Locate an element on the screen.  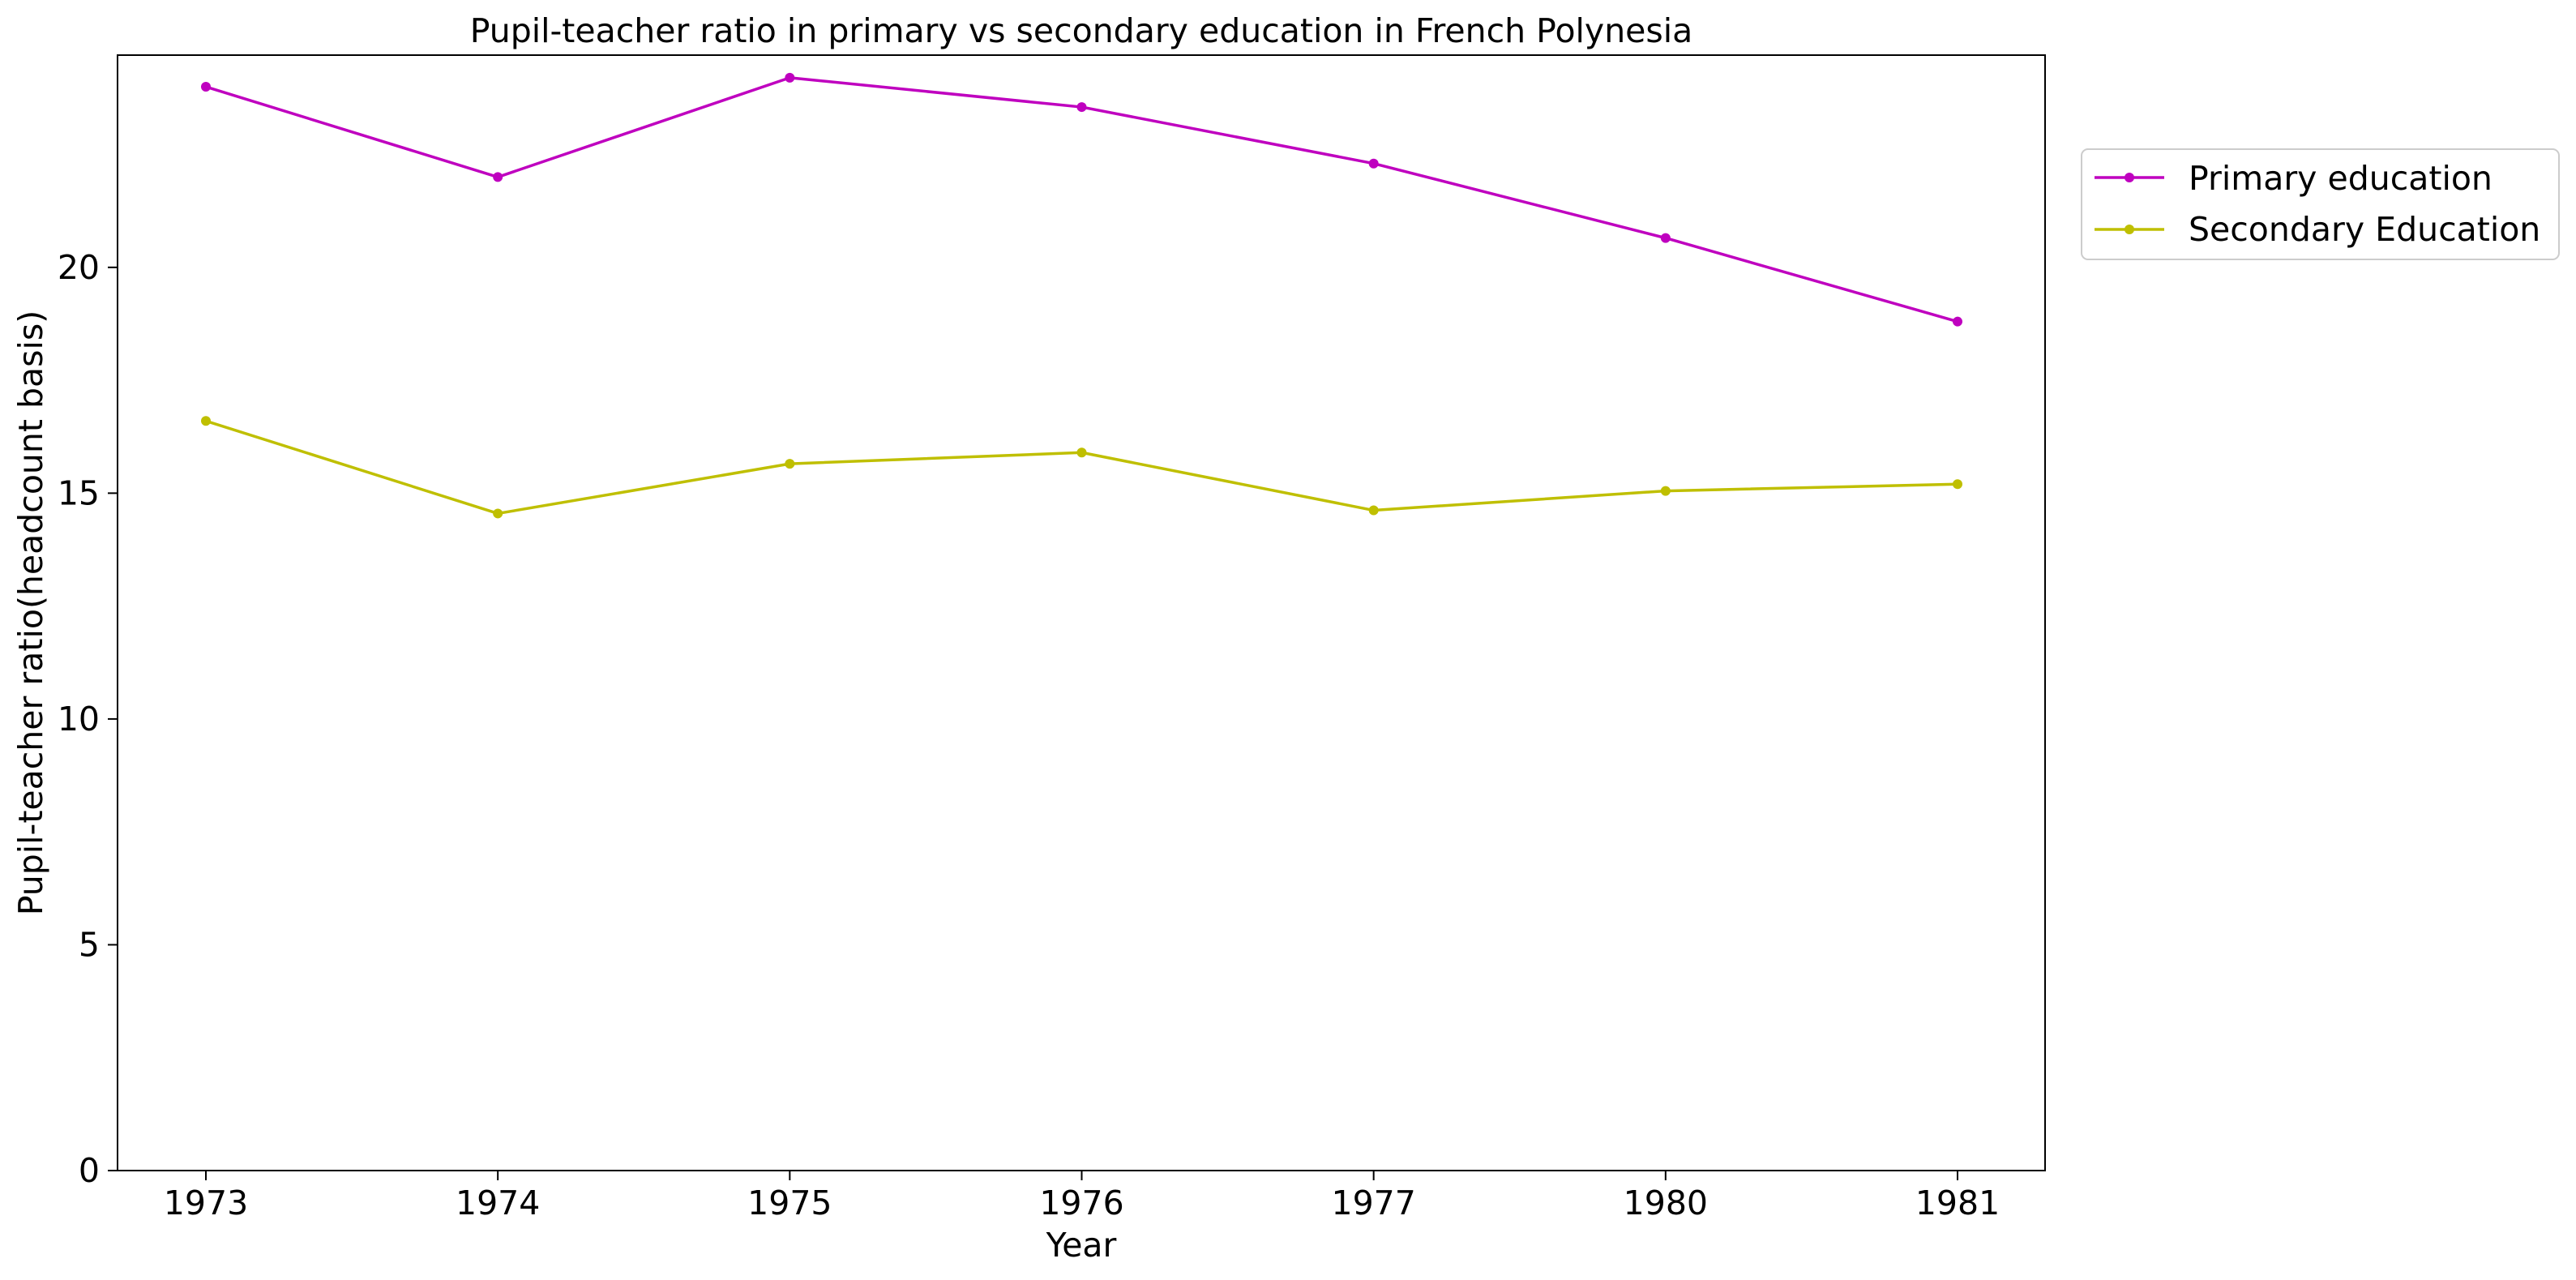
legend-box is located at coordinates (2320, 204).